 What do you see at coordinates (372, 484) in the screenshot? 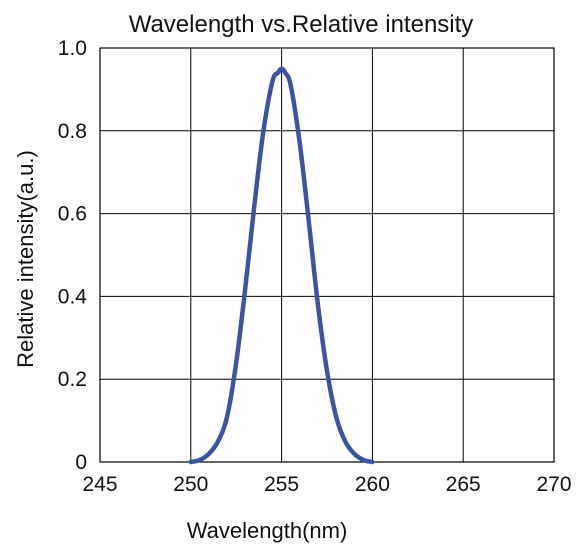
I see `x-tick-label: 260` at bounding box center [372, 484].